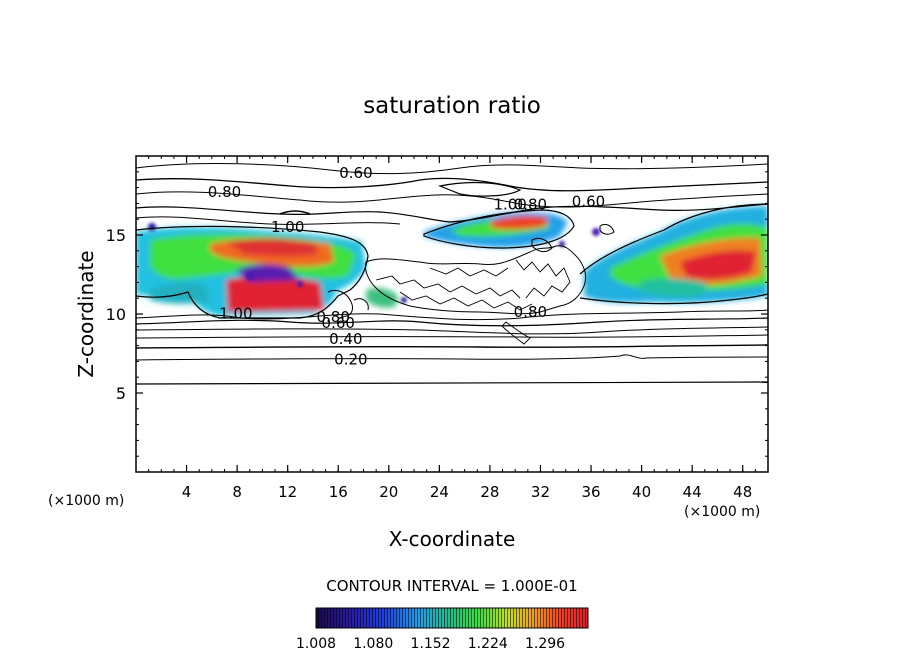 The image size is (904, 654). I want to click on y-tick-label: 10, so click(116, 314).